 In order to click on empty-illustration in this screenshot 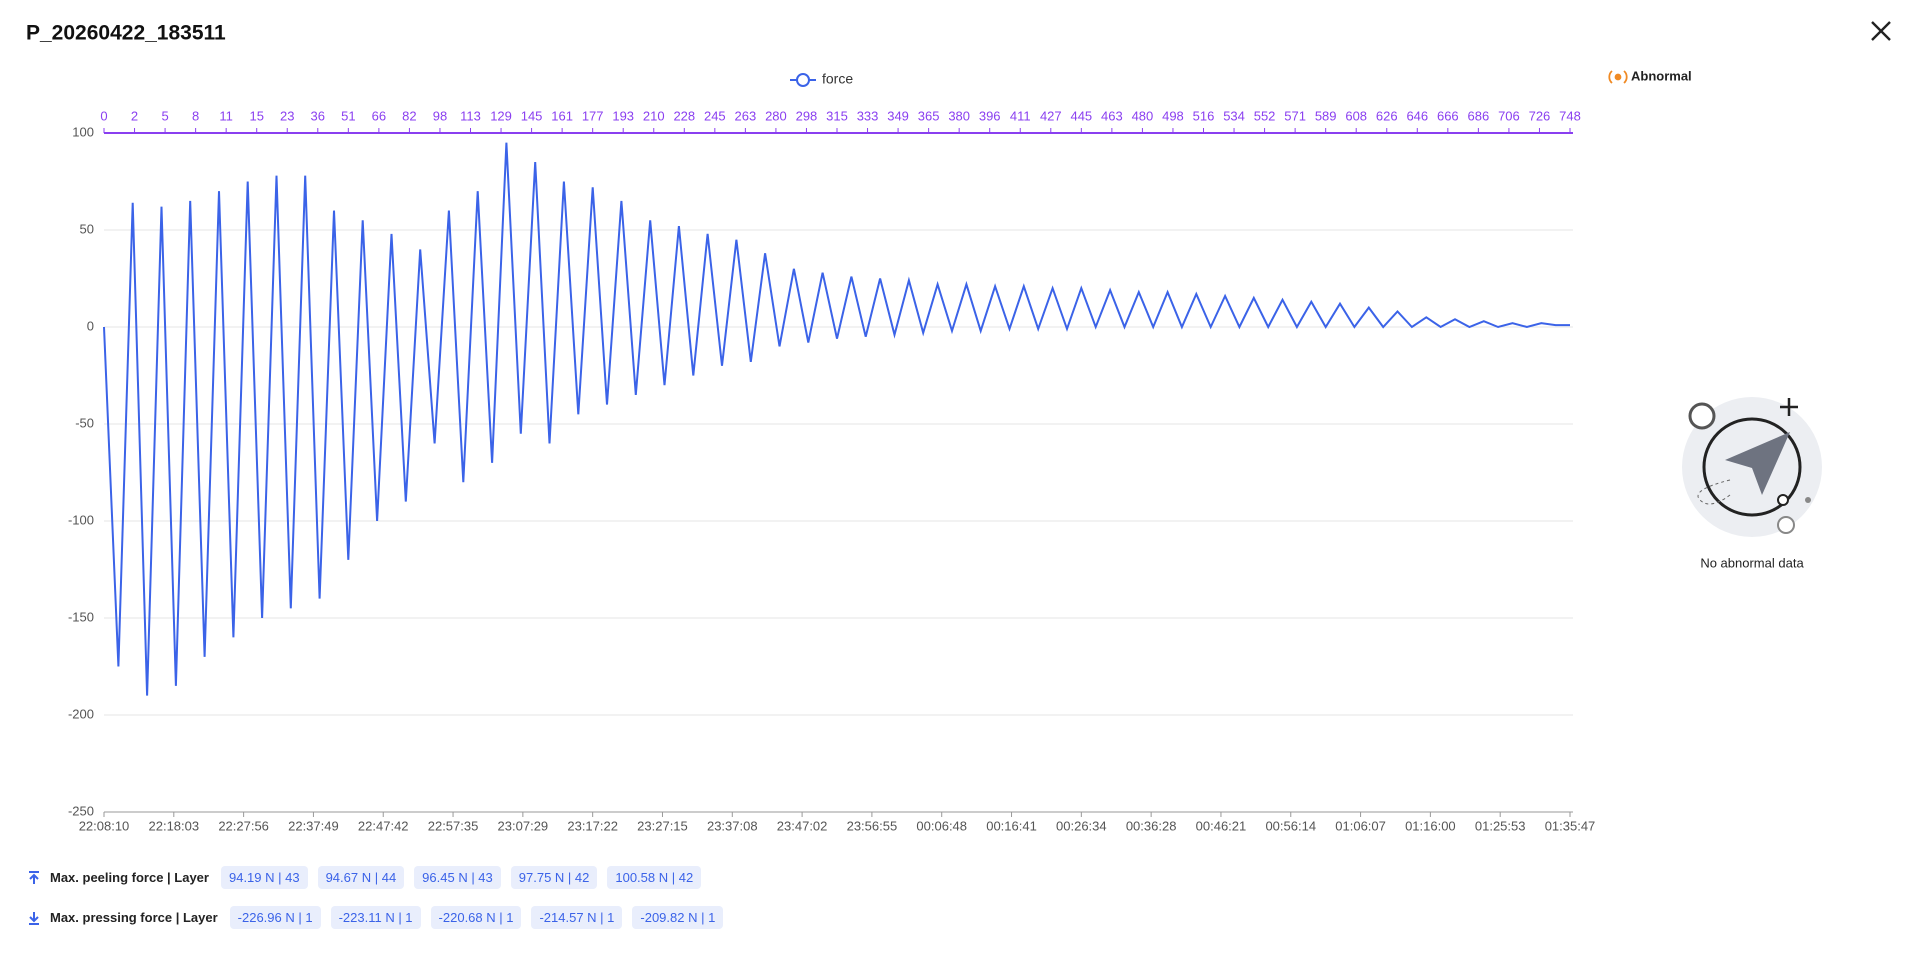, I will do `click(1752, 467)`.